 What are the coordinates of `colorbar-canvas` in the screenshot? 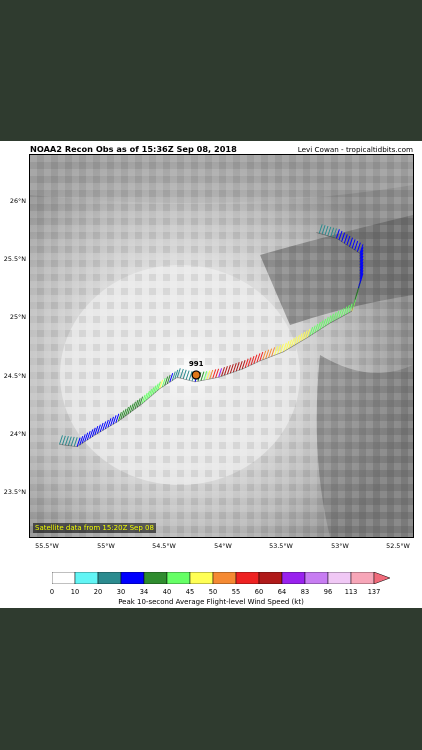 It's located at (221, 578).